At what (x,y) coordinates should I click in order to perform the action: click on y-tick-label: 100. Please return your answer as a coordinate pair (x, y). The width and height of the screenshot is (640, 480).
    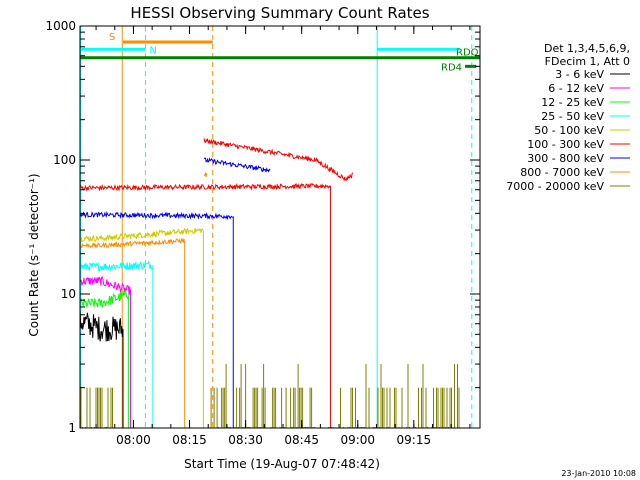
    Looking at the image, I should click on (64, 160).